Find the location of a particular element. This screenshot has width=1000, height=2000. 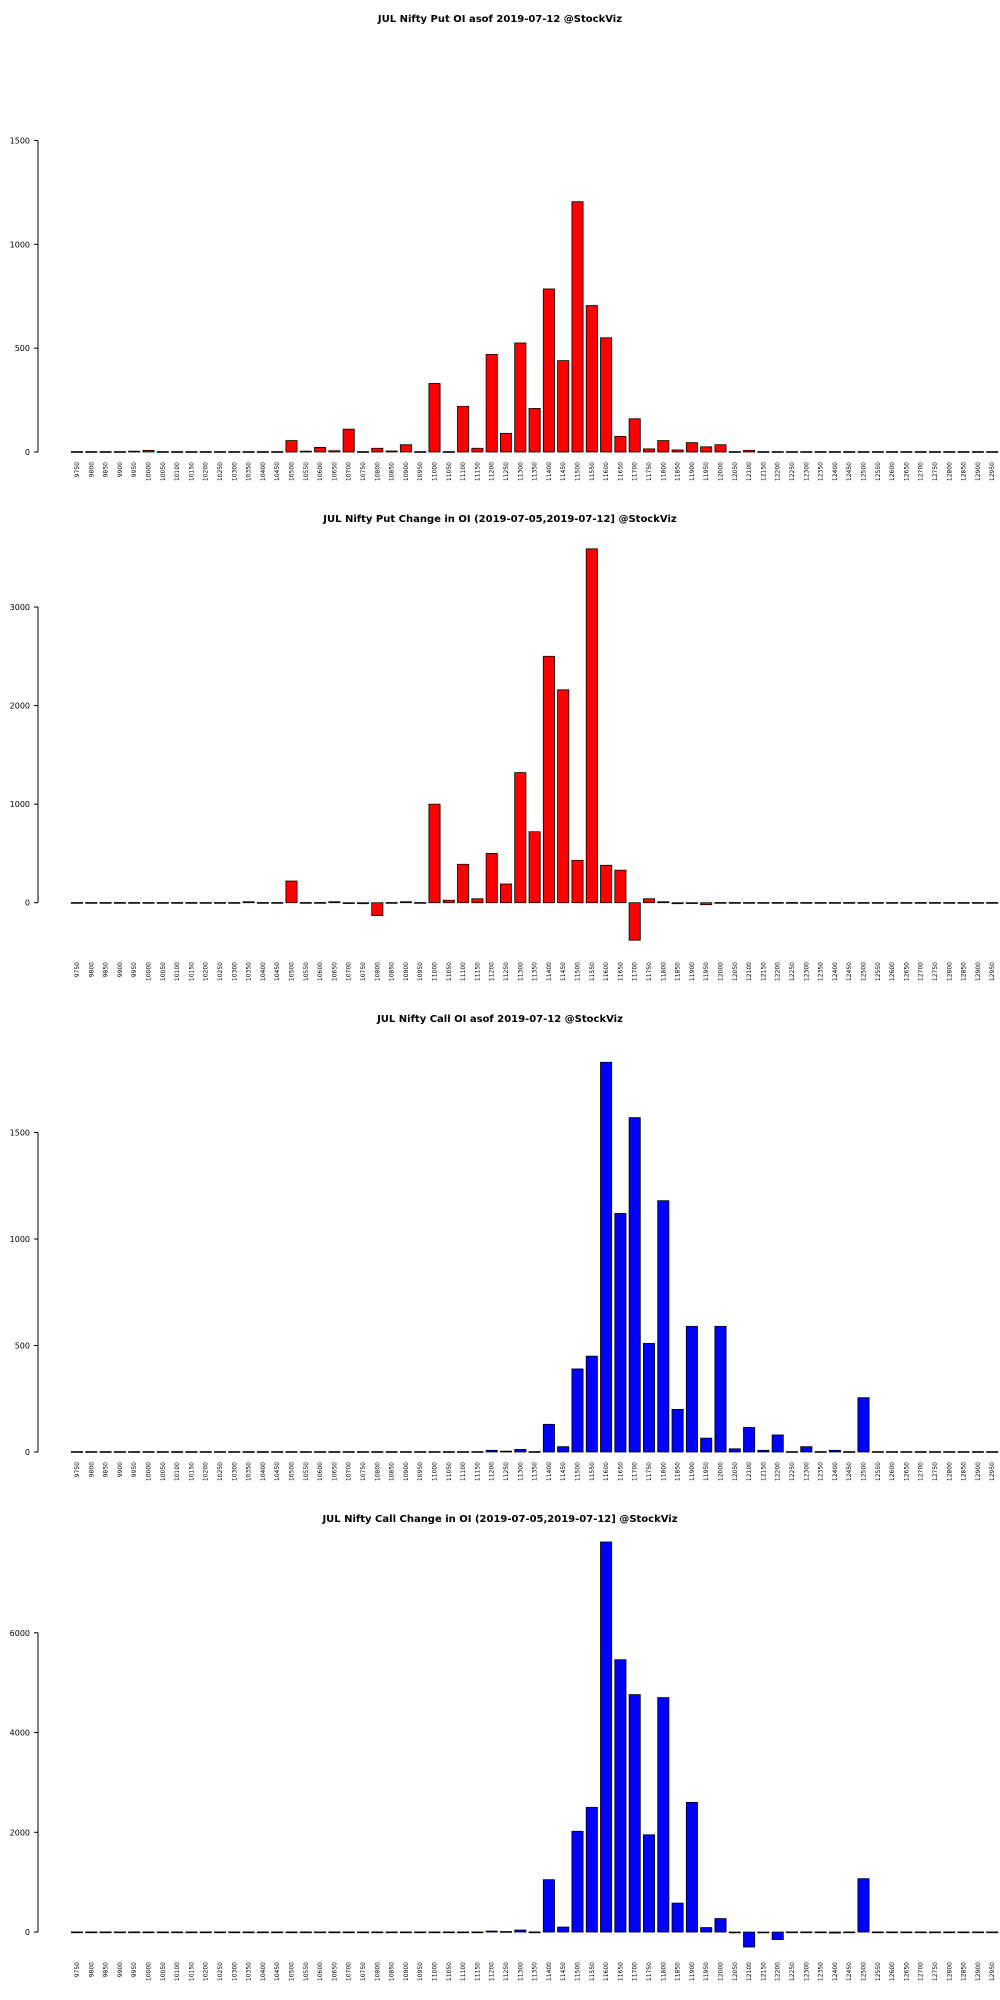

x-tick-label: 10600 is located at coordinates (320, 471).